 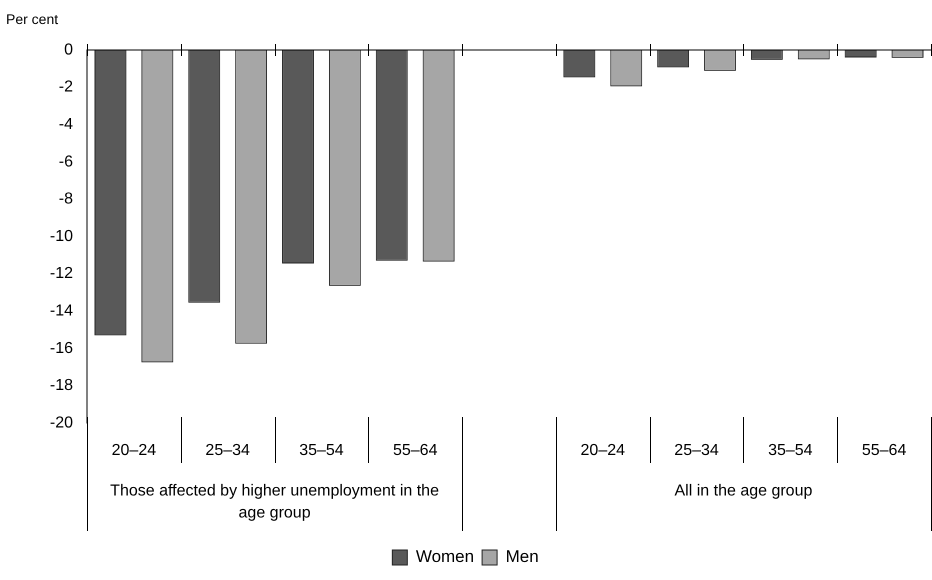 I want to click on text: All in the age group, so click(x=743, y=491).